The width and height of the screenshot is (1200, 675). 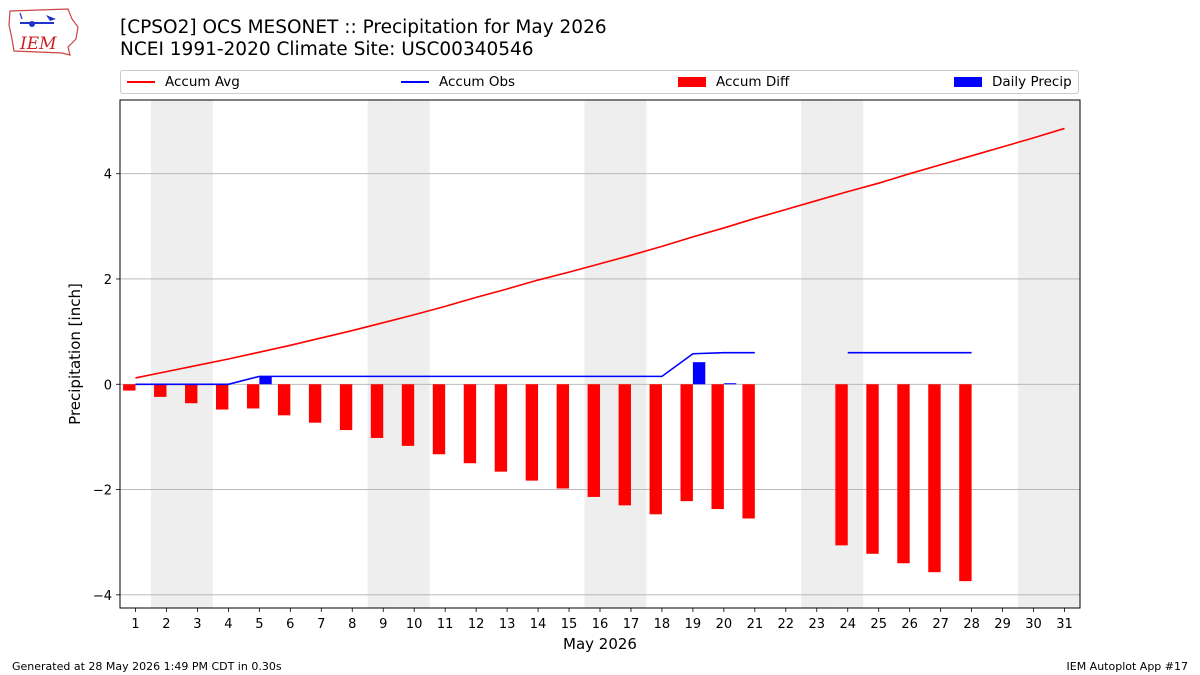 I want to click on legend-label-accum-obs: Accum Obs, so click(x=477, y=82).